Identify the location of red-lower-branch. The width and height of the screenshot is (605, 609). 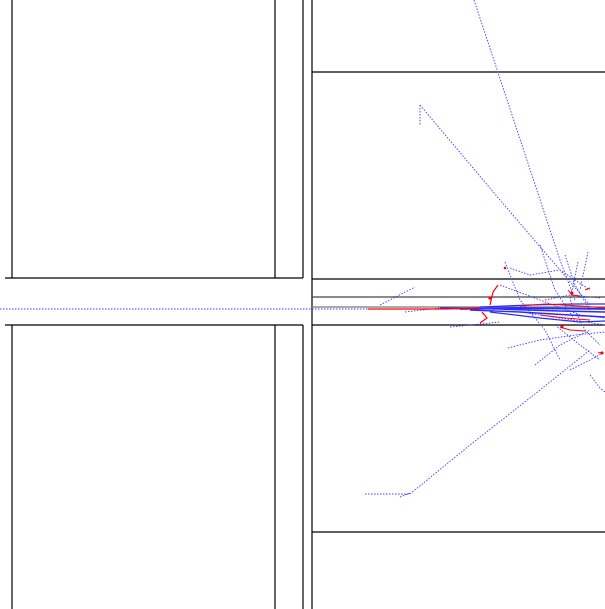
(483, 317).